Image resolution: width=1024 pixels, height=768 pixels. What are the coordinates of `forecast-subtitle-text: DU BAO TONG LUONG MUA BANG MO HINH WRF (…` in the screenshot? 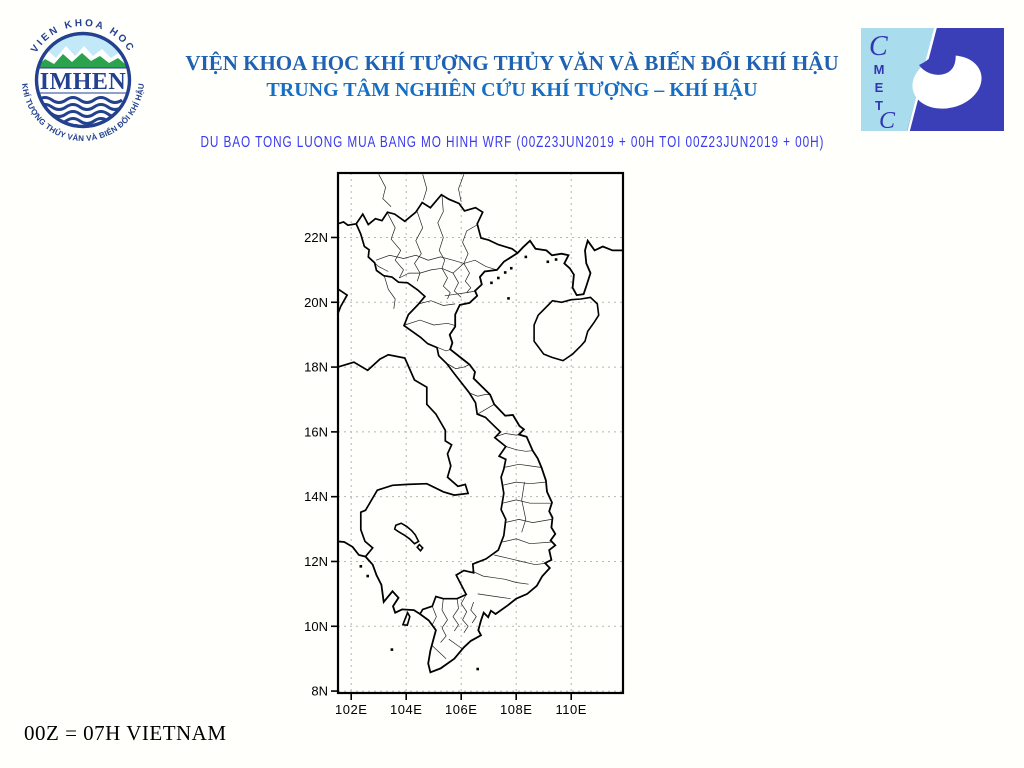 It's located at (512, 142).